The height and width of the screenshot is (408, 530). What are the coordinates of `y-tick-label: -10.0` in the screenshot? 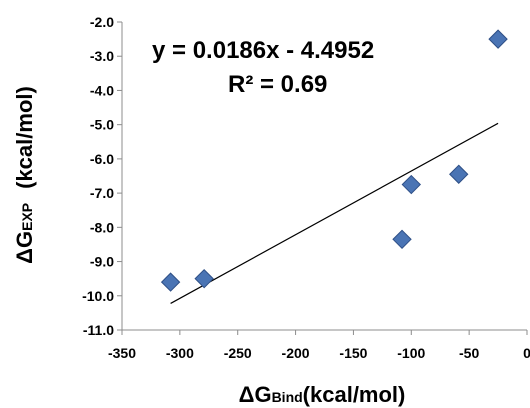 It's located at (98, 296).